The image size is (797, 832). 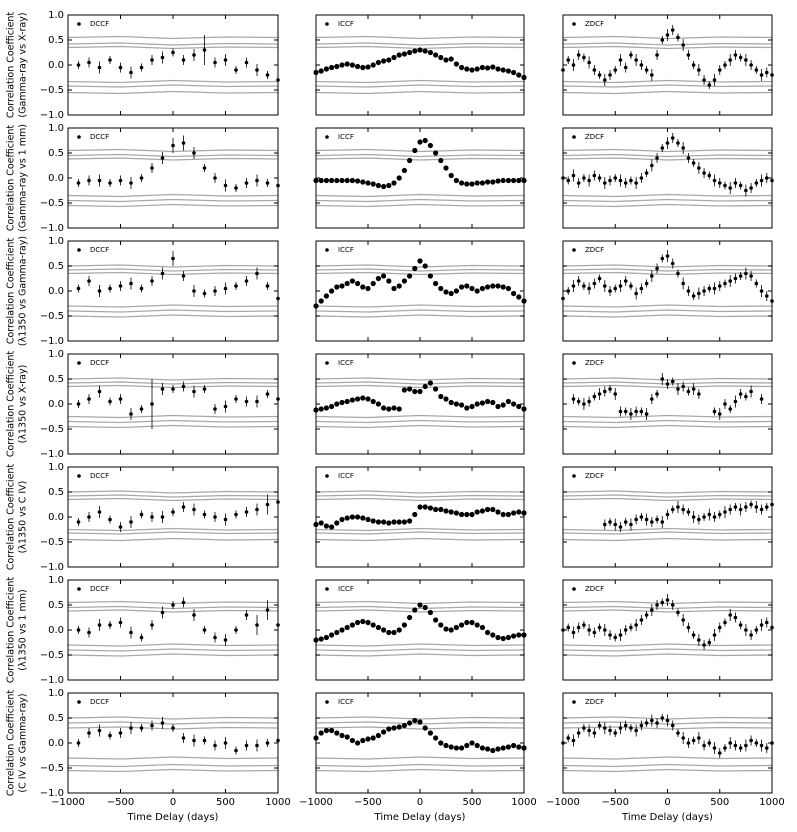 I want to click on y-tick-label: 0.5, so click(x=56, y=266).